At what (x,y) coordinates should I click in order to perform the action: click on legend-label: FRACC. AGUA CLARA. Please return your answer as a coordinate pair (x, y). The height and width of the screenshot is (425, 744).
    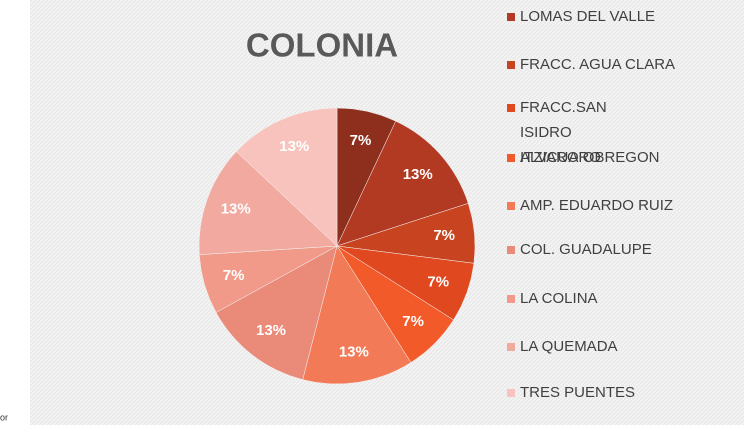
    Looking at the image, I should click on (597, 64).